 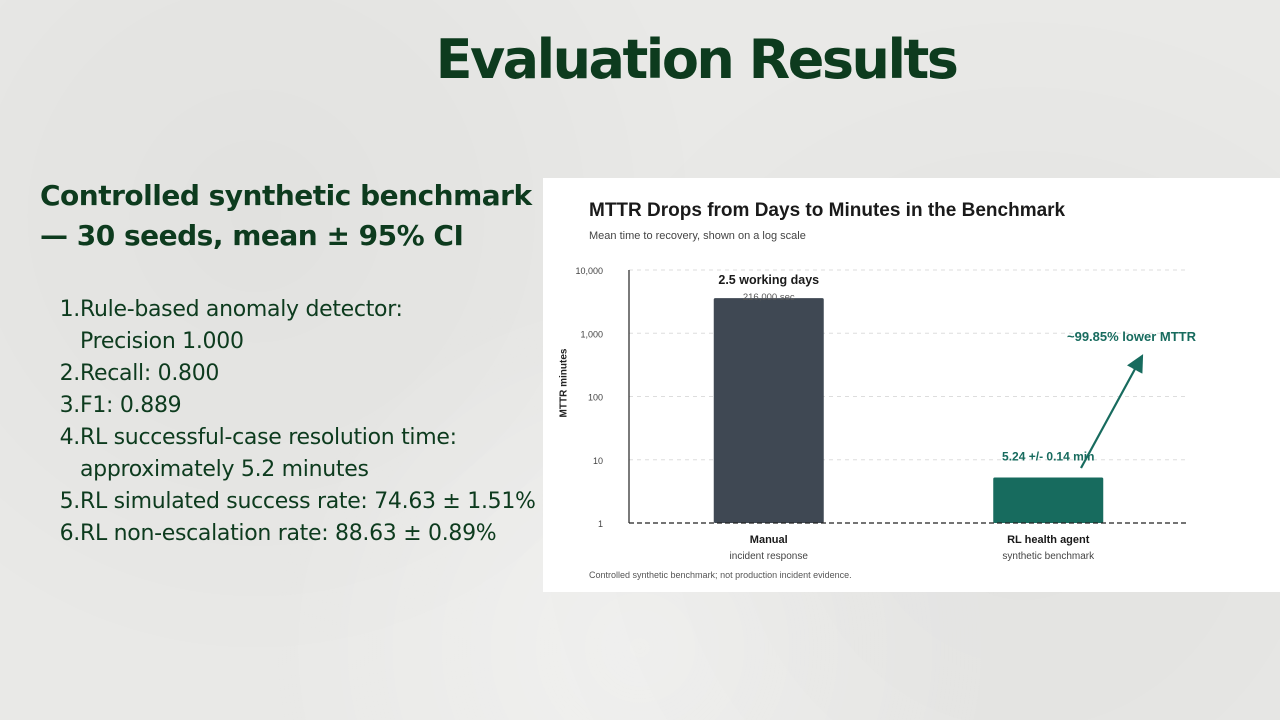 What do you see at coordinates (598, 461) in the screenshot?
I see `y-tick-label: 10` at bounding box center [598, 461].